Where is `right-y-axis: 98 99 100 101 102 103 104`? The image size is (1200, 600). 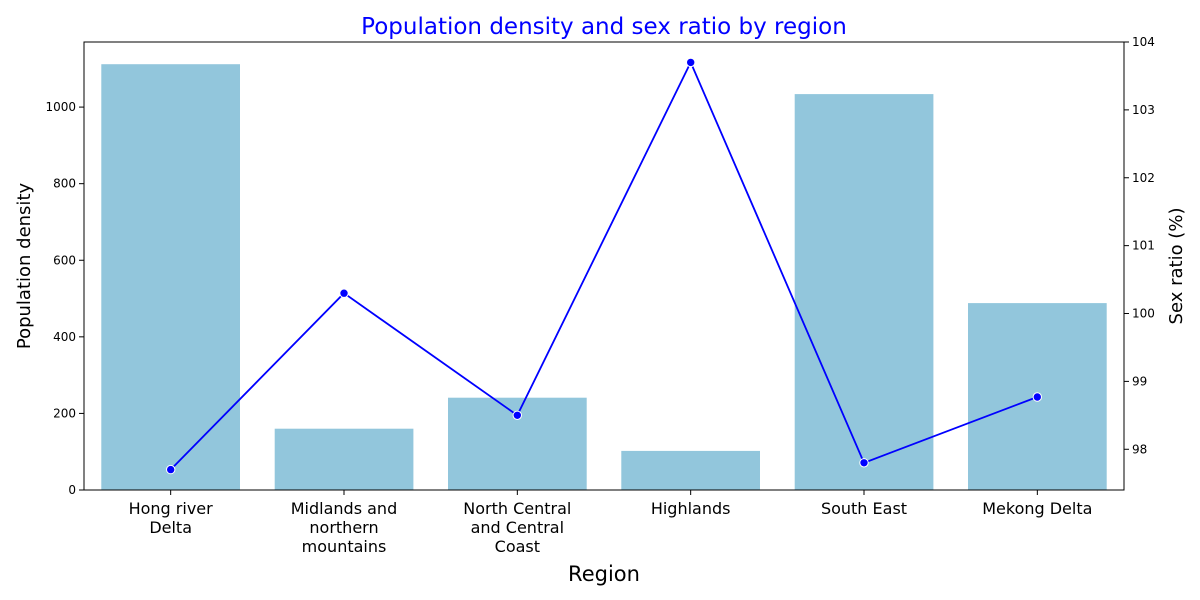
right-y-axis: 98 99 100 101 102 103 104 is located at coordinates (1139, 245).